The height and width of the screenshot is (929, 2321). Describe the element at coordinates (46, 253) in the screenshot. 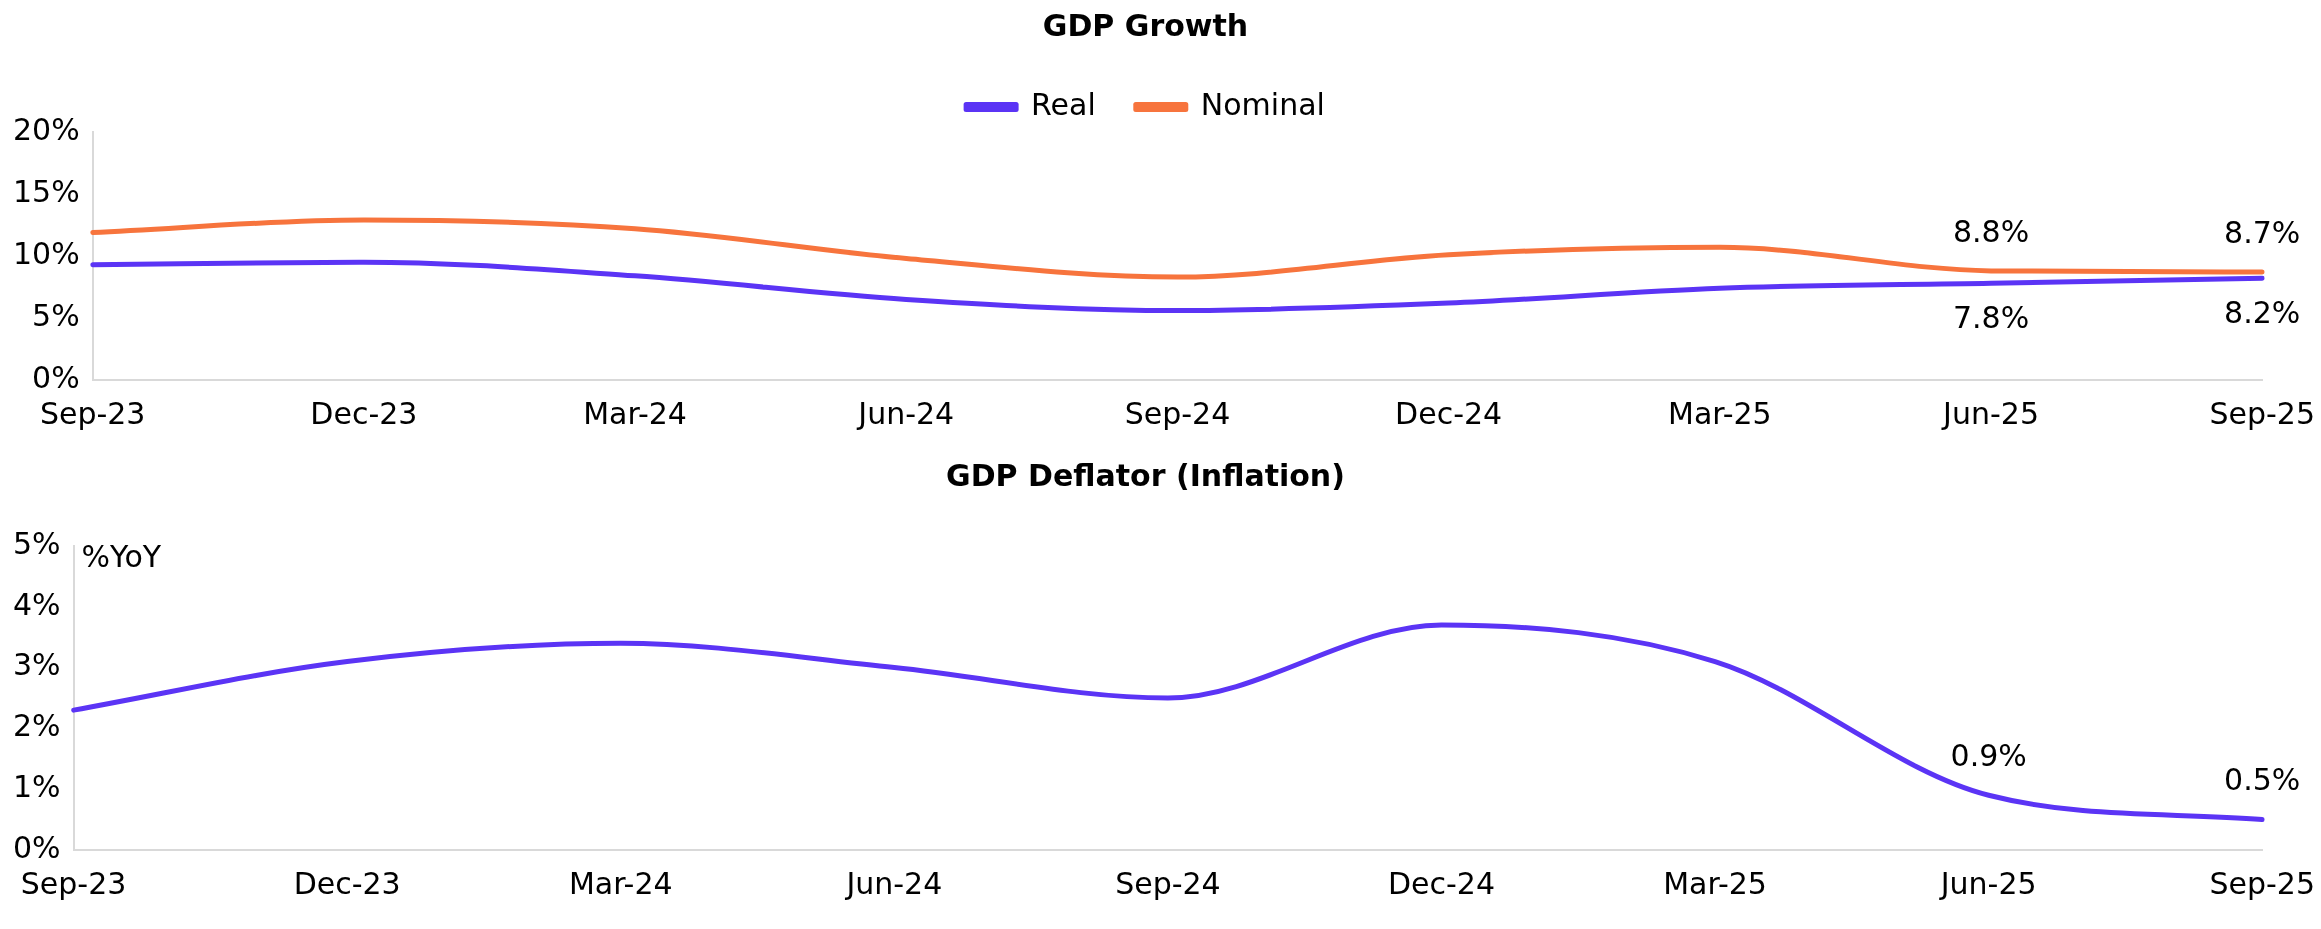

I see `y-tick-label: 10%` at that location.